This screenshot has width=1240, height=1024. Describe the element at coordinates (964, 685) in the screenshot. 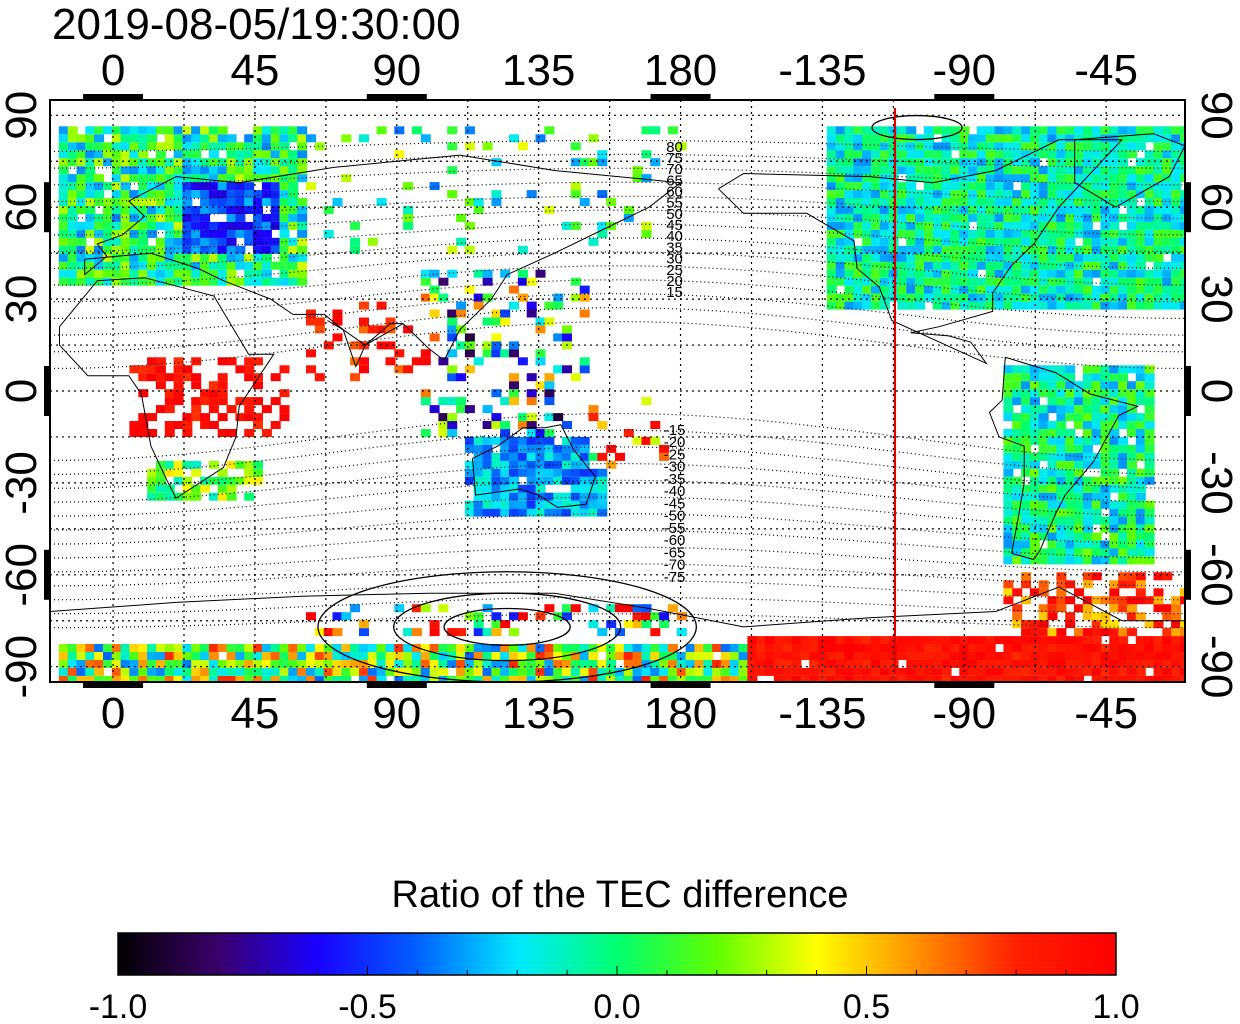

I see `frame-tick-bar` at that location.